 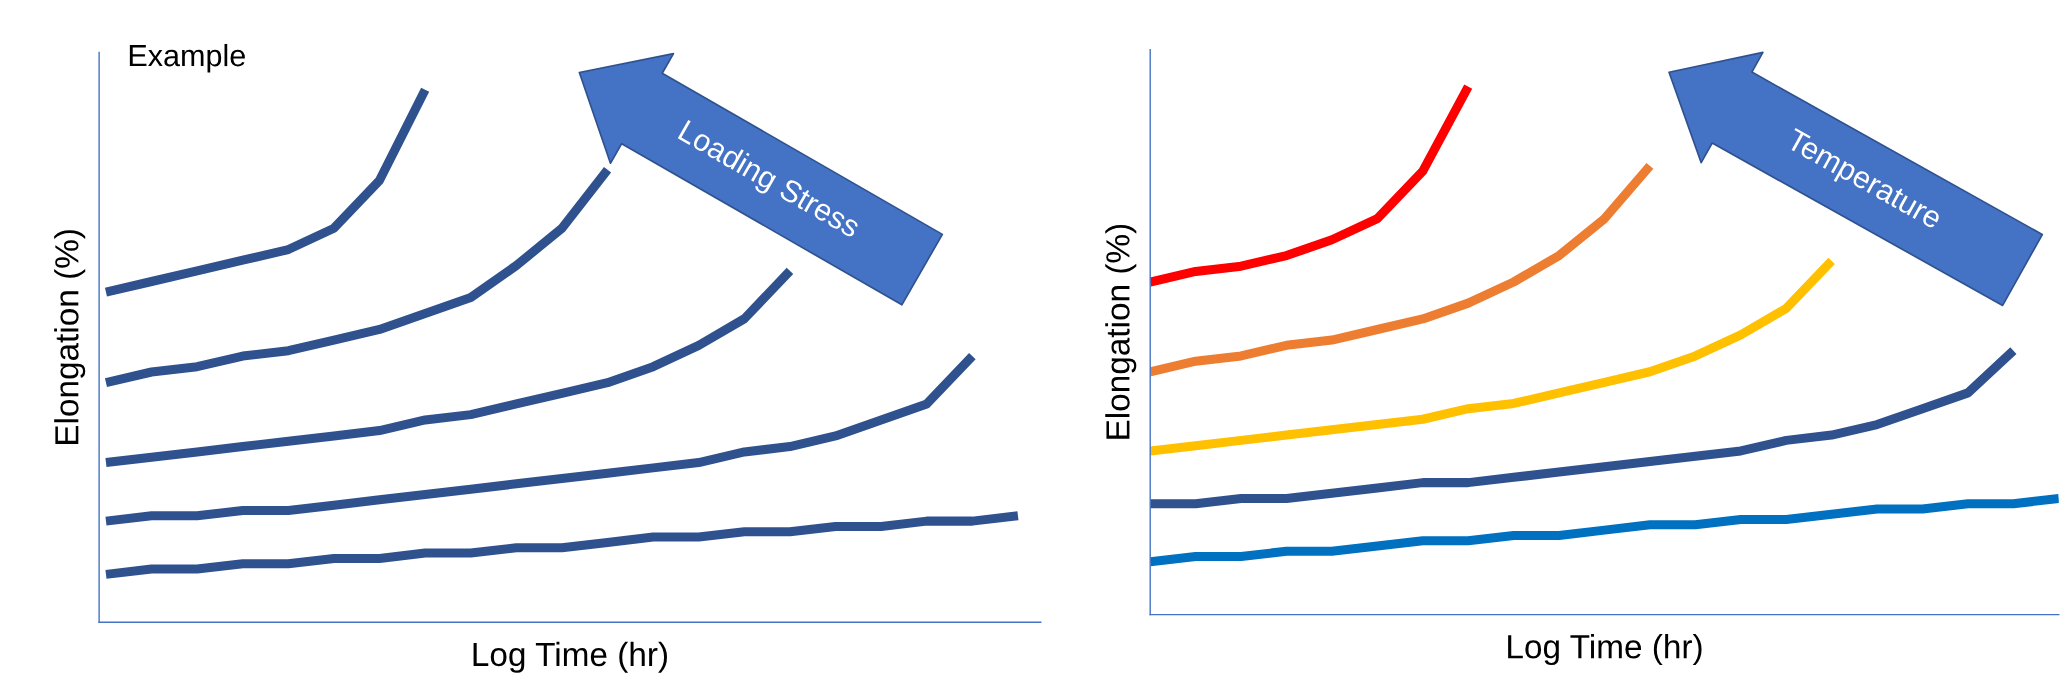 I want to click on chart-title: Example, so click(x=187, y=58).